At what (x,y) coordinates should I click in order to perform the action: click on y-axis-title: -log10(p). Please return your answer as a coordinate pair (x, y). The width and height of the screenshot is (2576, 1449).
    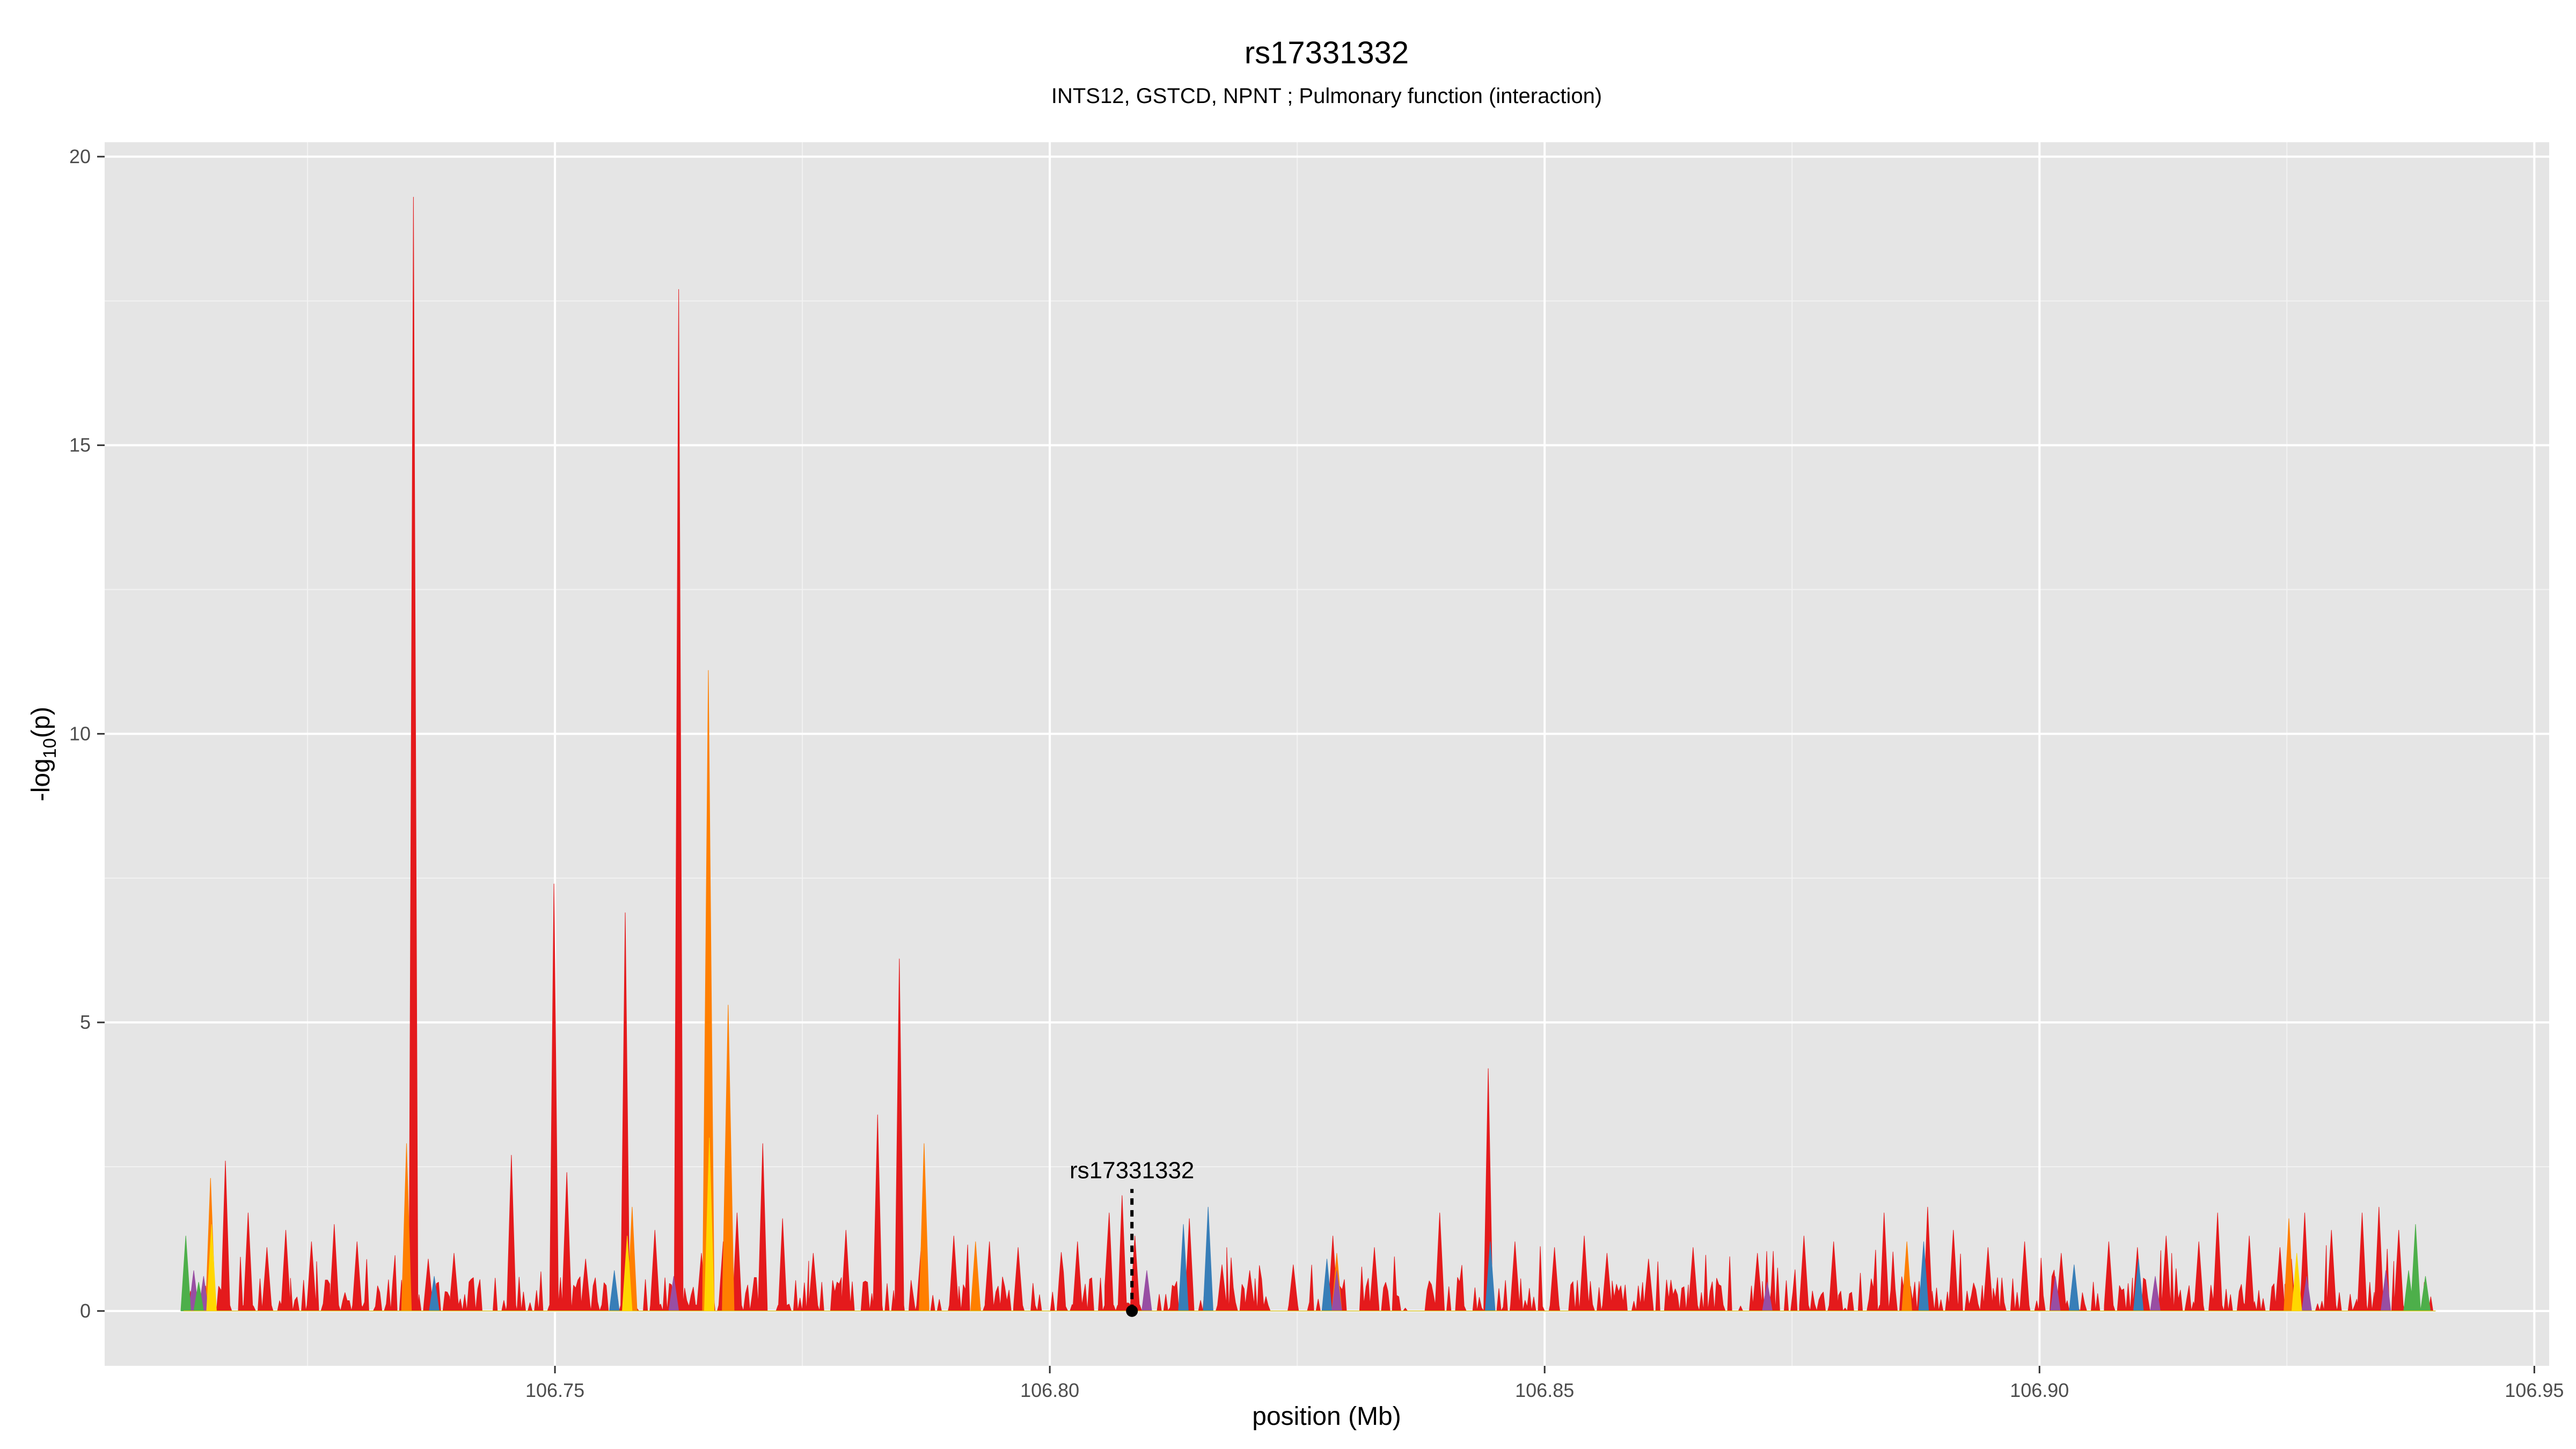
    Looking at the image, I should click on (43, 754).